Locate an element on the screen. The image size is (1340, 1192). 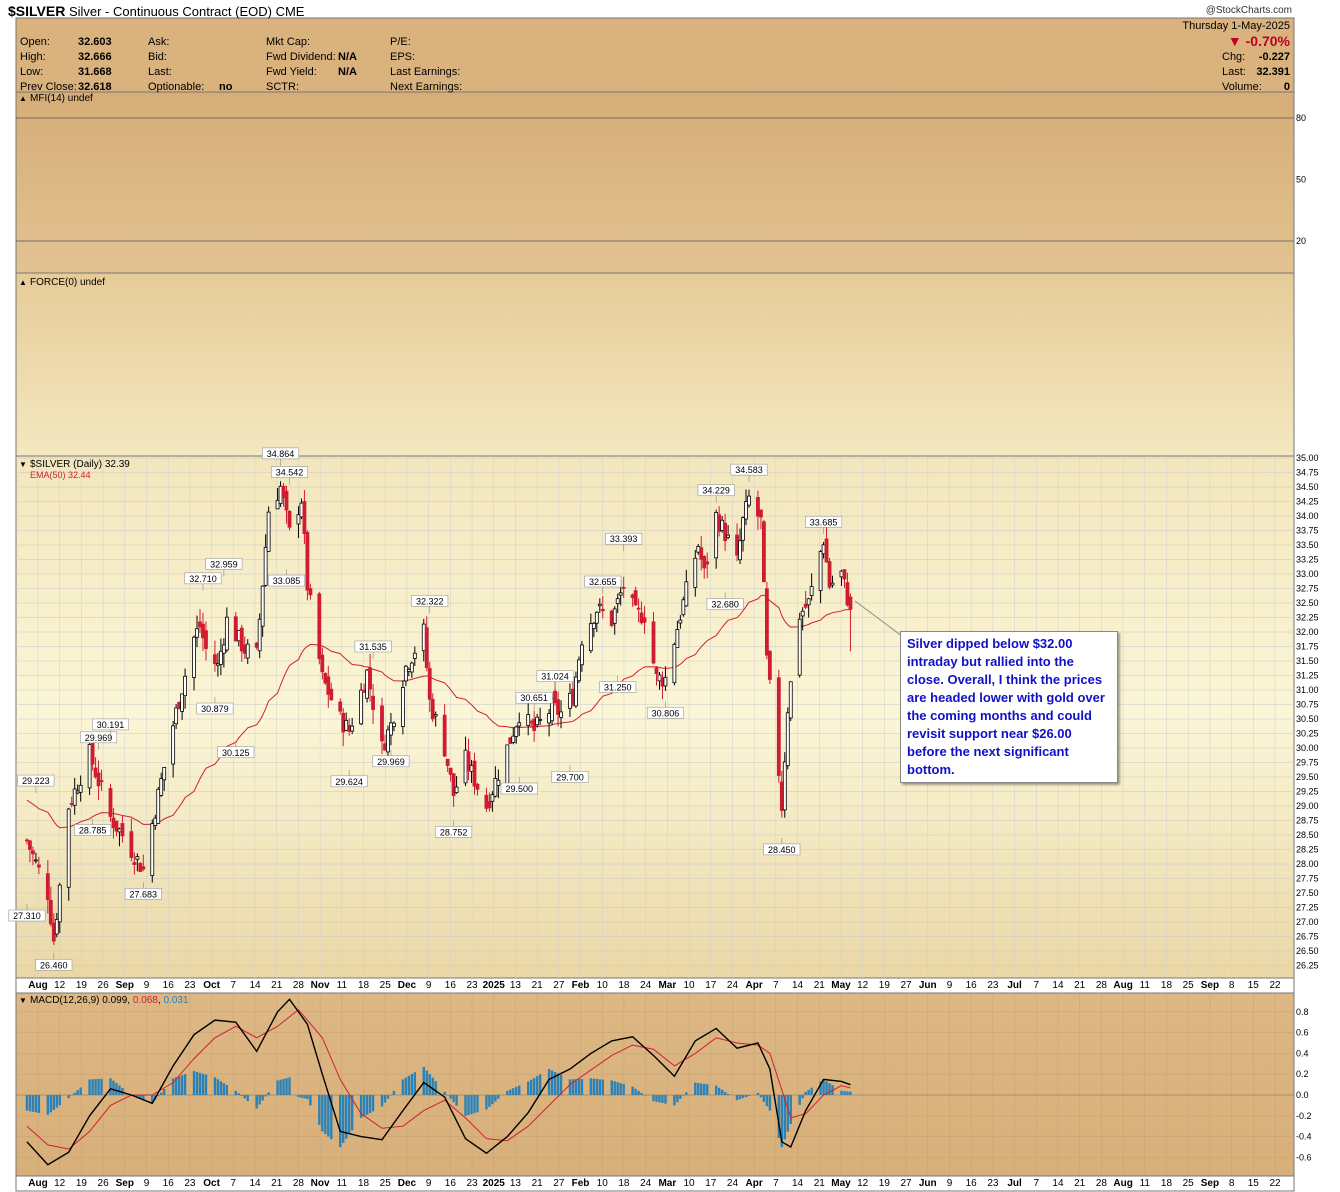
force-collapse-icon: ▲ is located at coordinates (23, 282).